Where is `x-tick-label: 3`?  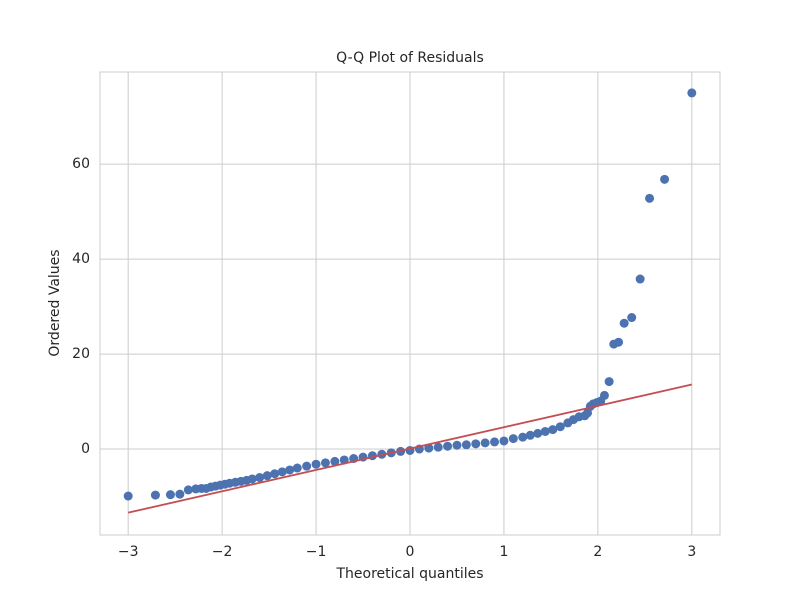
x-tick-label: 3 is located at coordinates (691, 552).